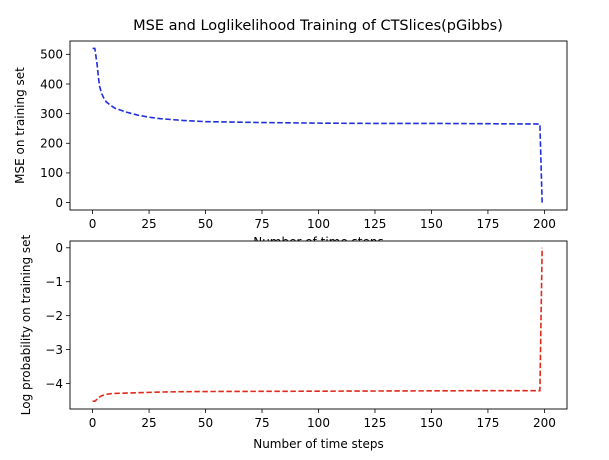 The height and width of the screenshot is (460, 609). I want to click on y-axis-label: MSE on training set, so click(20, 125).